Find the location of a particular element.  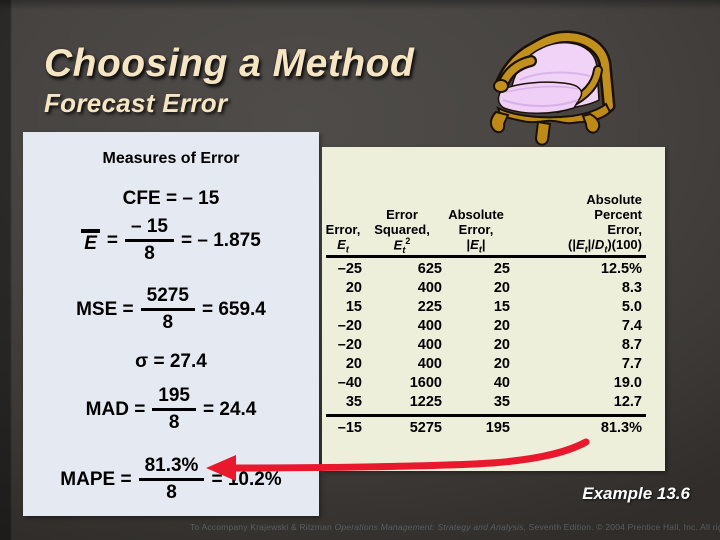

formula-label: MAPE = is located at coordinates (96, 479).